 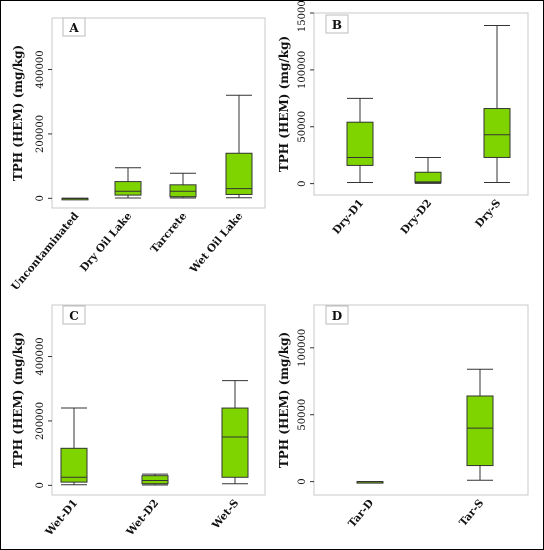 I want to click on category-label: Dry-D2, so click(x=416, y=217).